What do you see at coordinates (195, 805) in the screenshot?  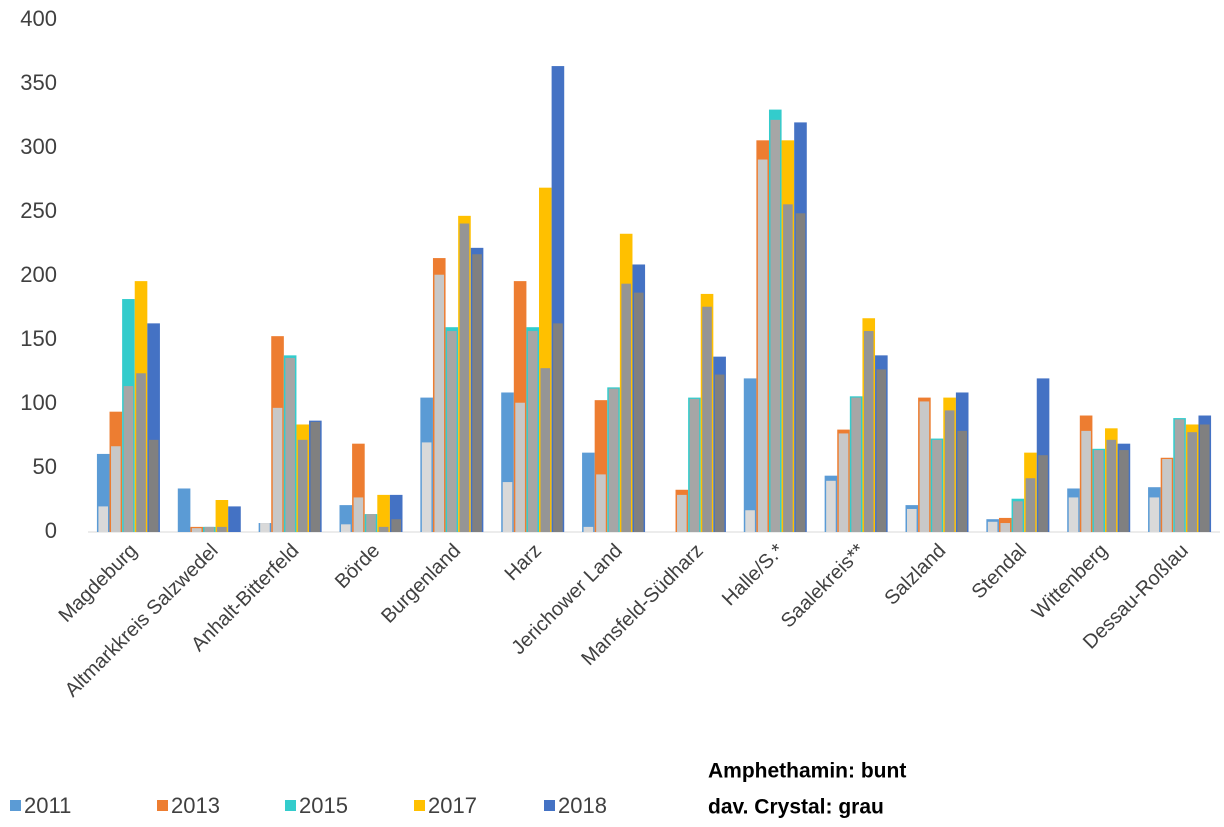 I see `legend-label: 2013` at bounding box center [195, 805].